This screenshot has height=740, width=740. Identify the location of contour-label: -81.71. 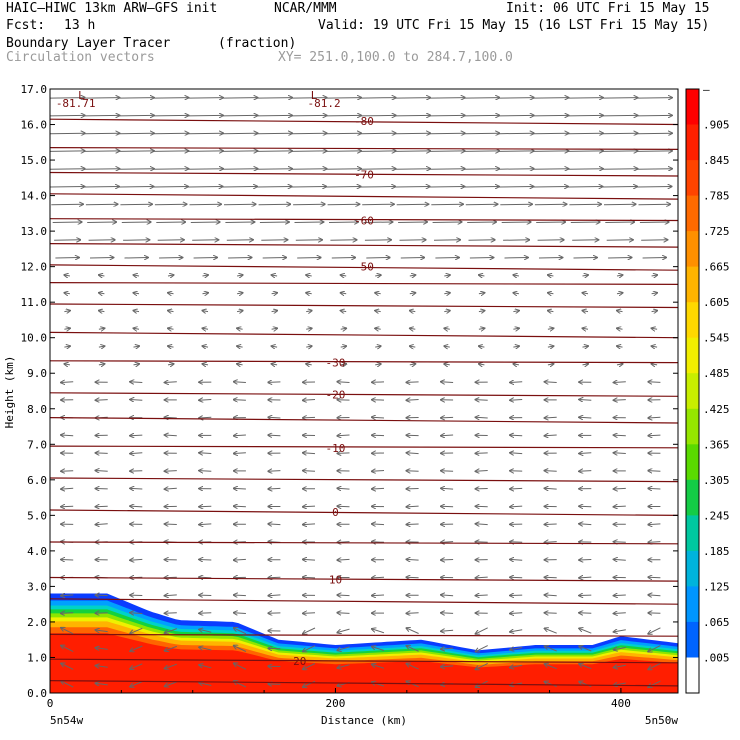
(76, 103).